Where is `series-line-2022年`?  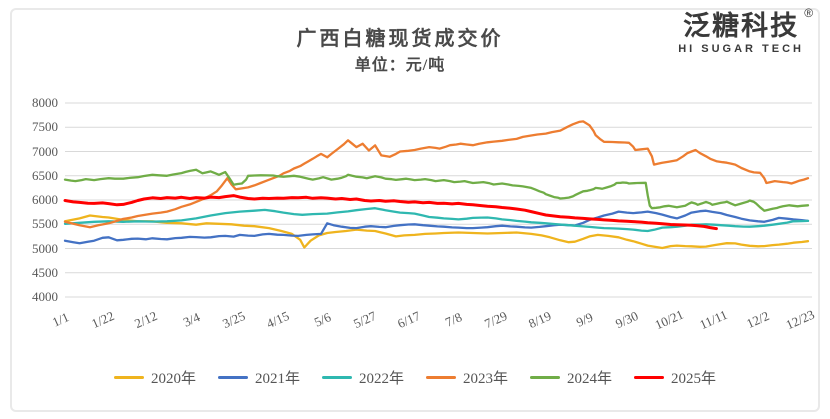
series-line-2022年 is located at coordinates (436, 220).